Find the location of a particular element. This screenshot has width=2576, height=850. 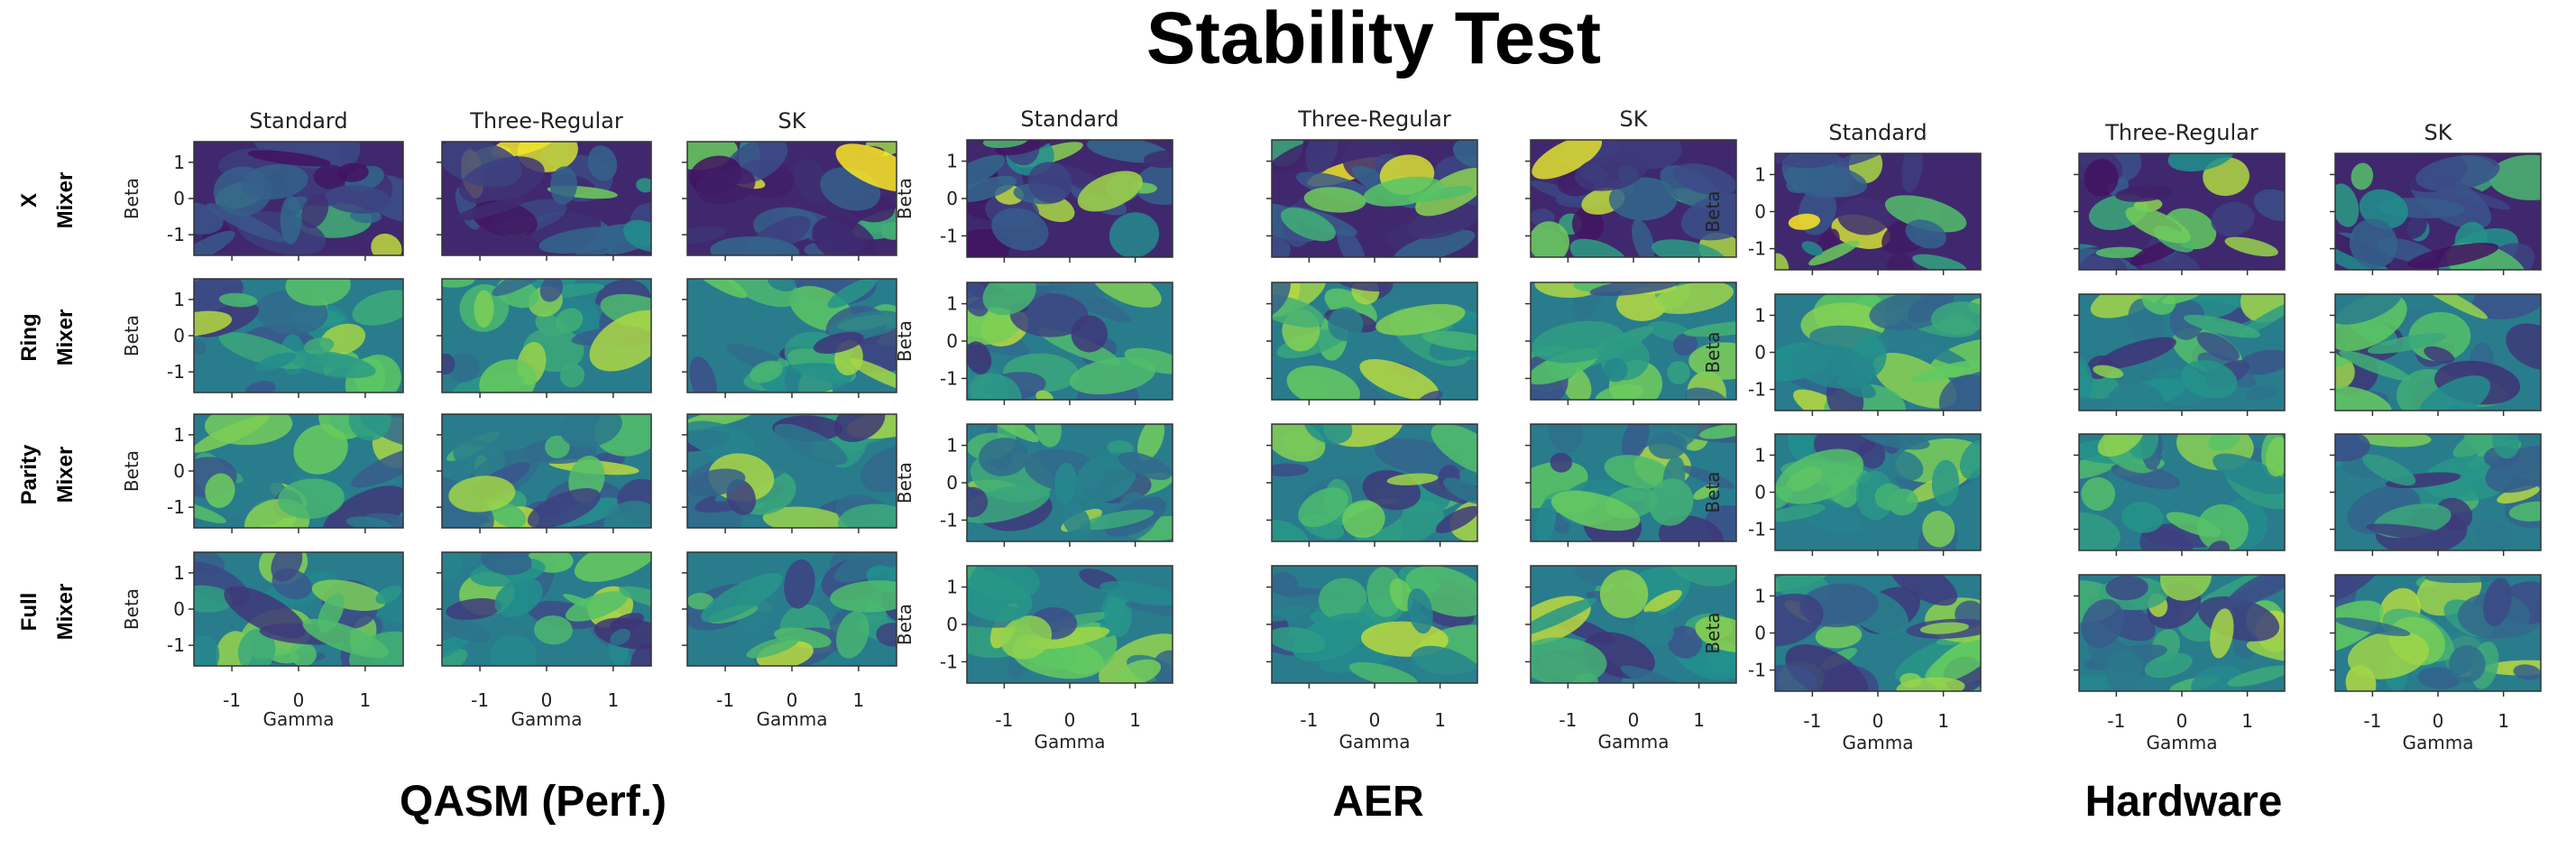

row-label: Ring Mixer is located at coordinates (48, 338).